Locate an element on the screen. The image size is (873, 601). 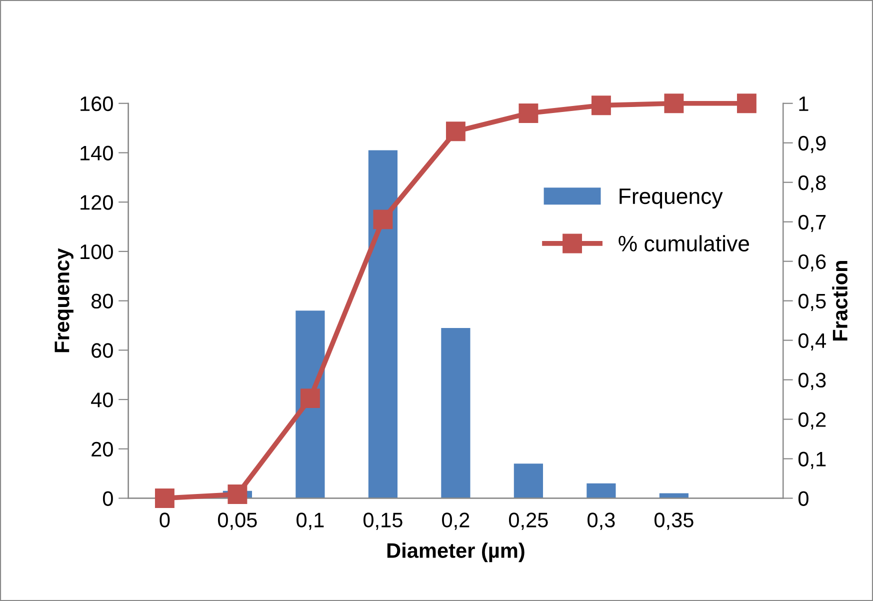
y2-tick-label: 0,9 is located at coordinates (812, 145).